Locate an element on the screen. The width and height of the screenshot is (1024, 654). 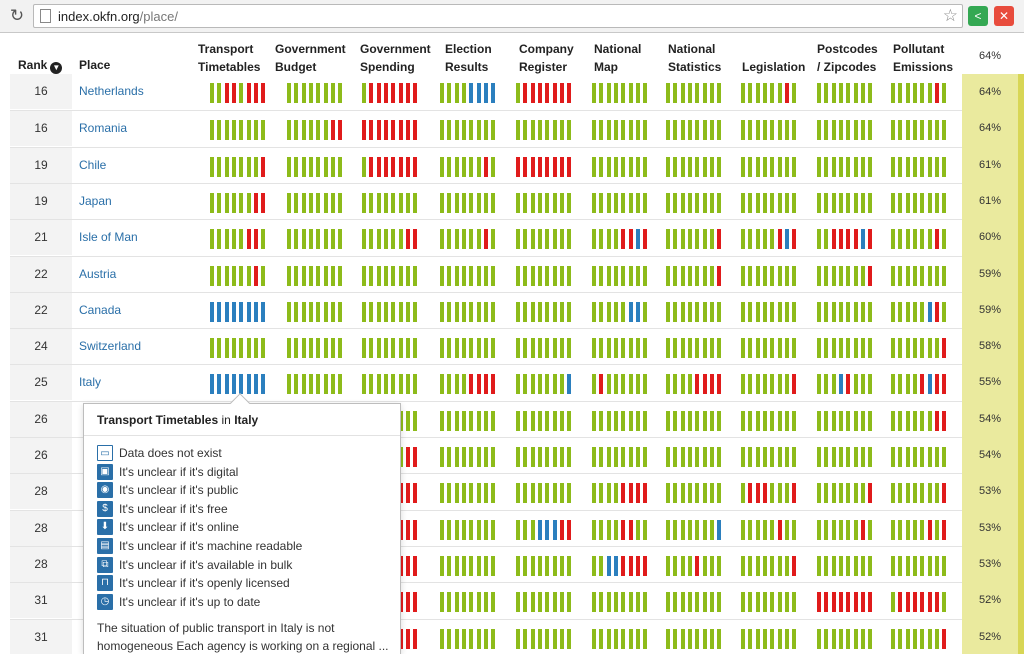
table-row: 24 Switzerland is located at coordinates (486, 346).